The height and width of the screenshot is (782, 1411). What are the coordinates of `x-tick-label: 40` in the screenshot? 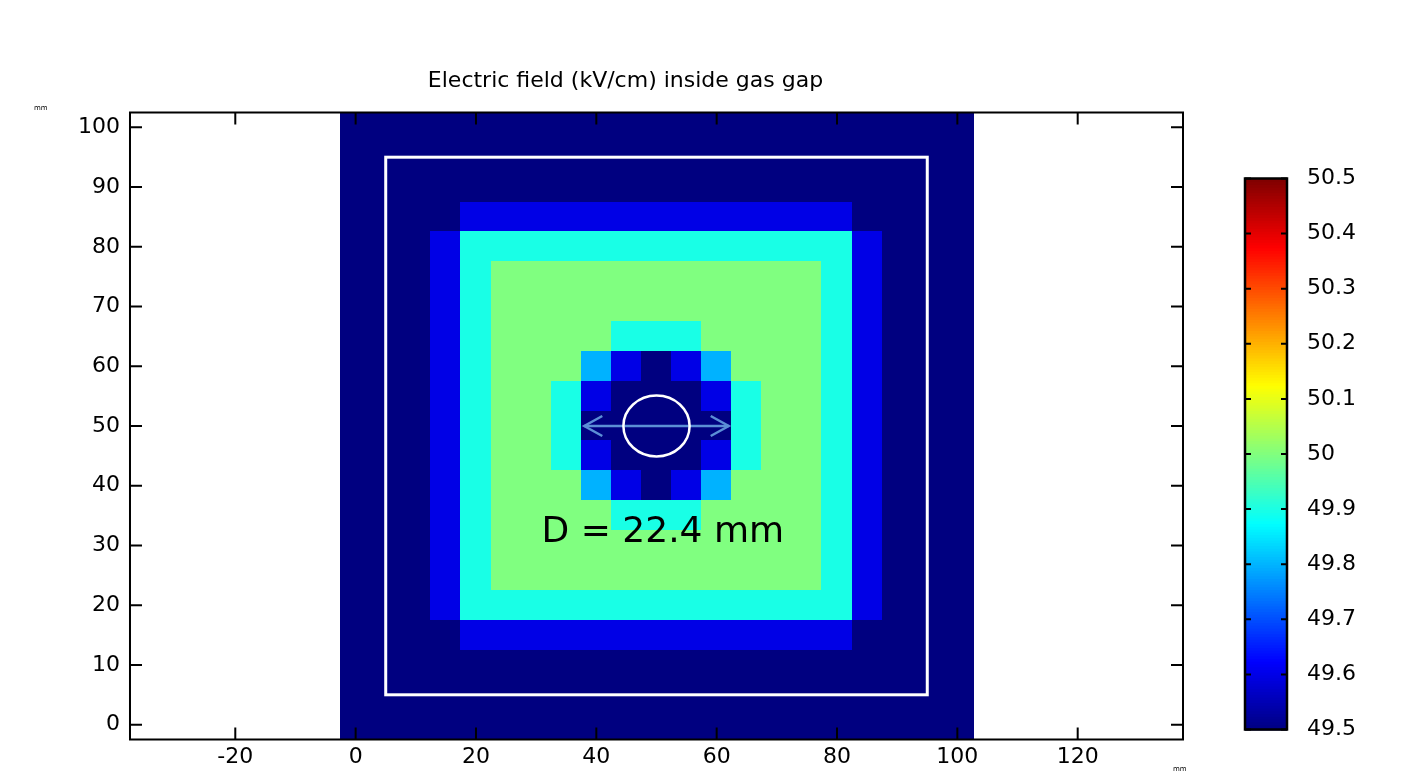 It's located at (596, 755).